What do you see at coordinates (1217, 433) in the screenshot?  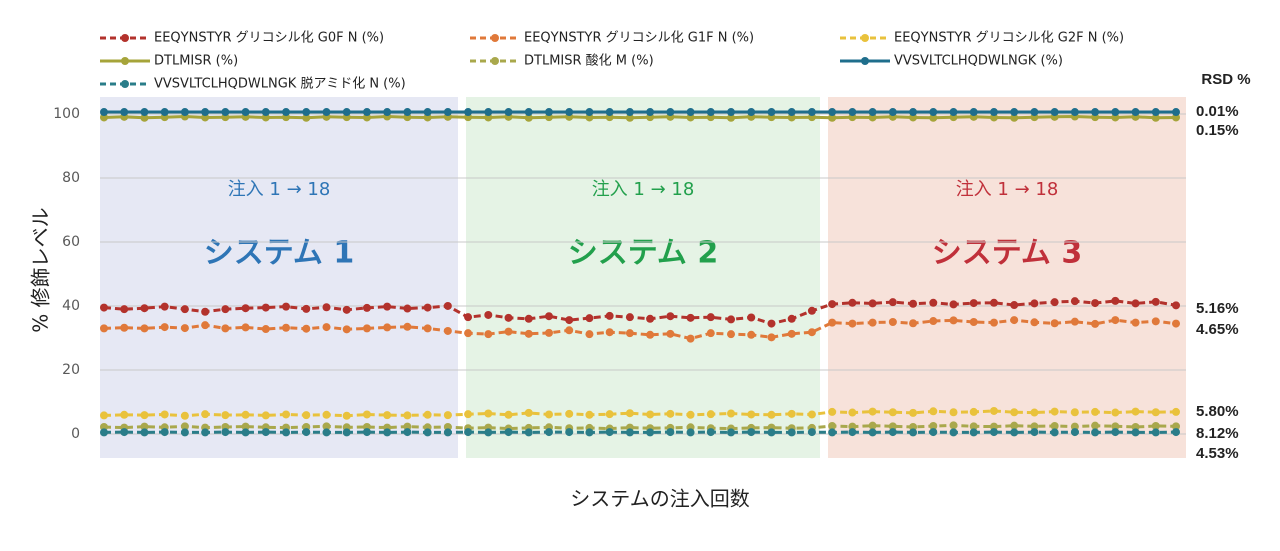 I see `rsd-label: 8.12%` at bounding box center [1217, 433].